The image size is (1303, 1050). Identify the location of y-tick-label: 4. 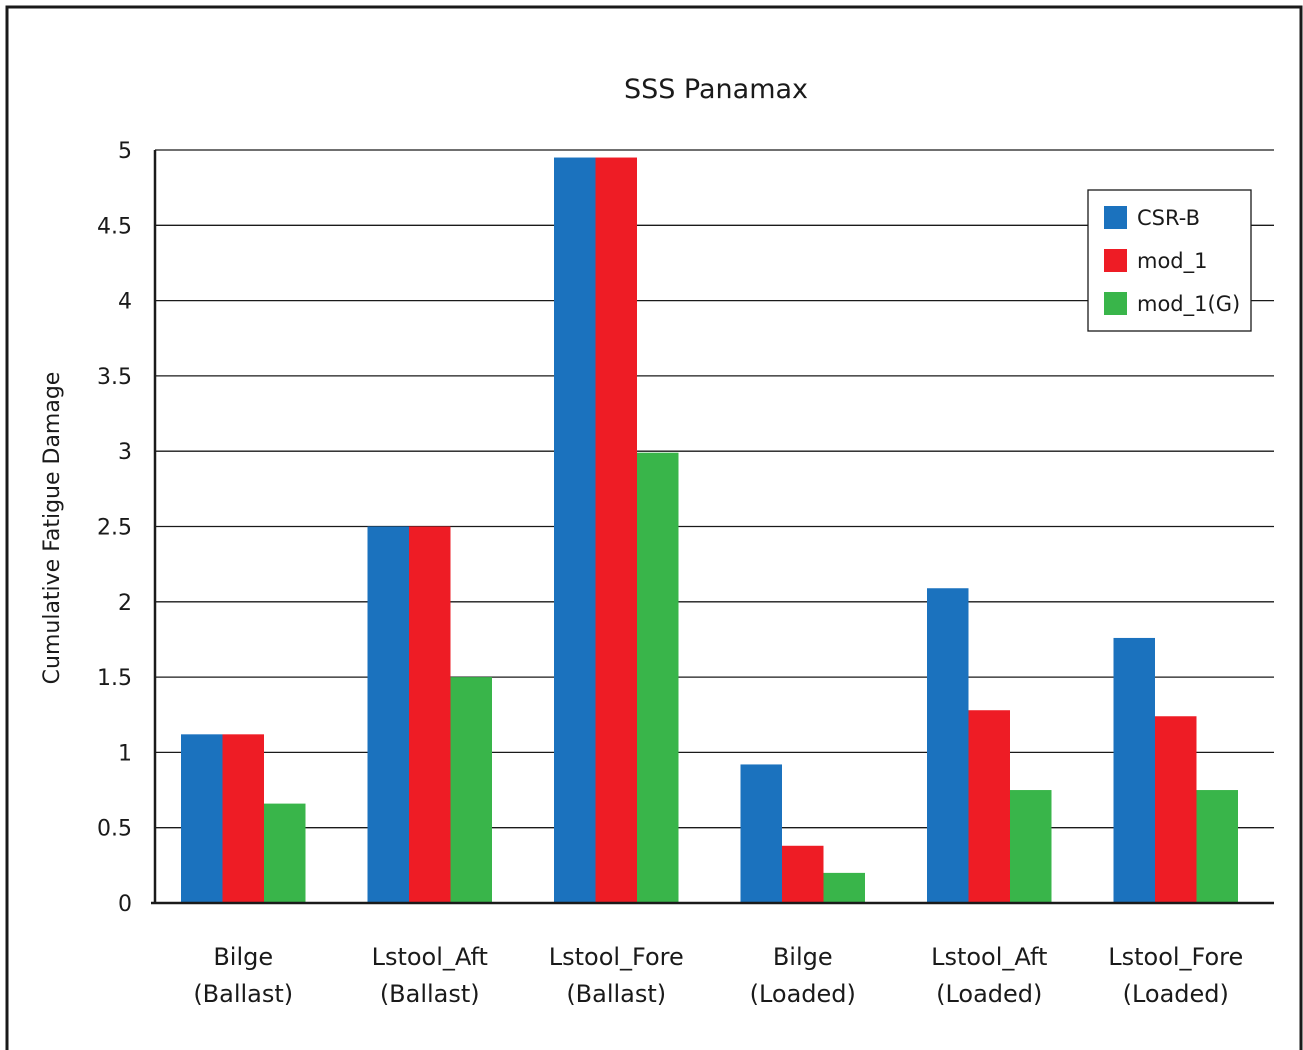
(125, 302).